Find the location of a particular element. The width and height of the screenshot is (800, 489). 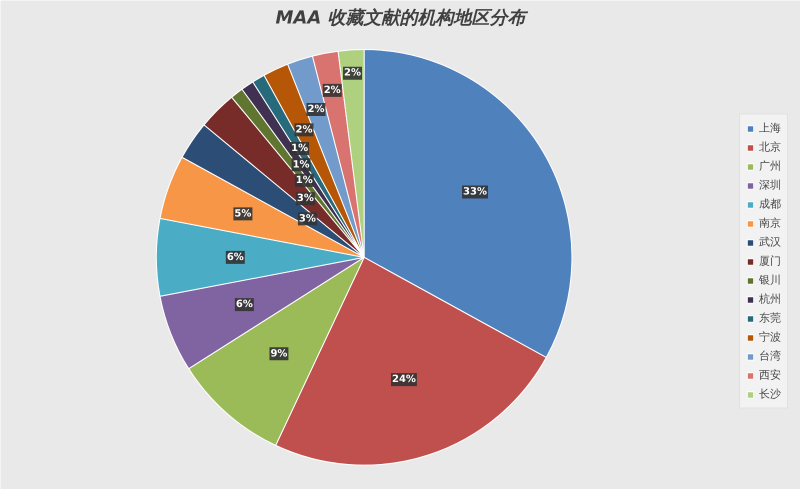

legend-label: 东莞 is located at coordinates (770, 318).